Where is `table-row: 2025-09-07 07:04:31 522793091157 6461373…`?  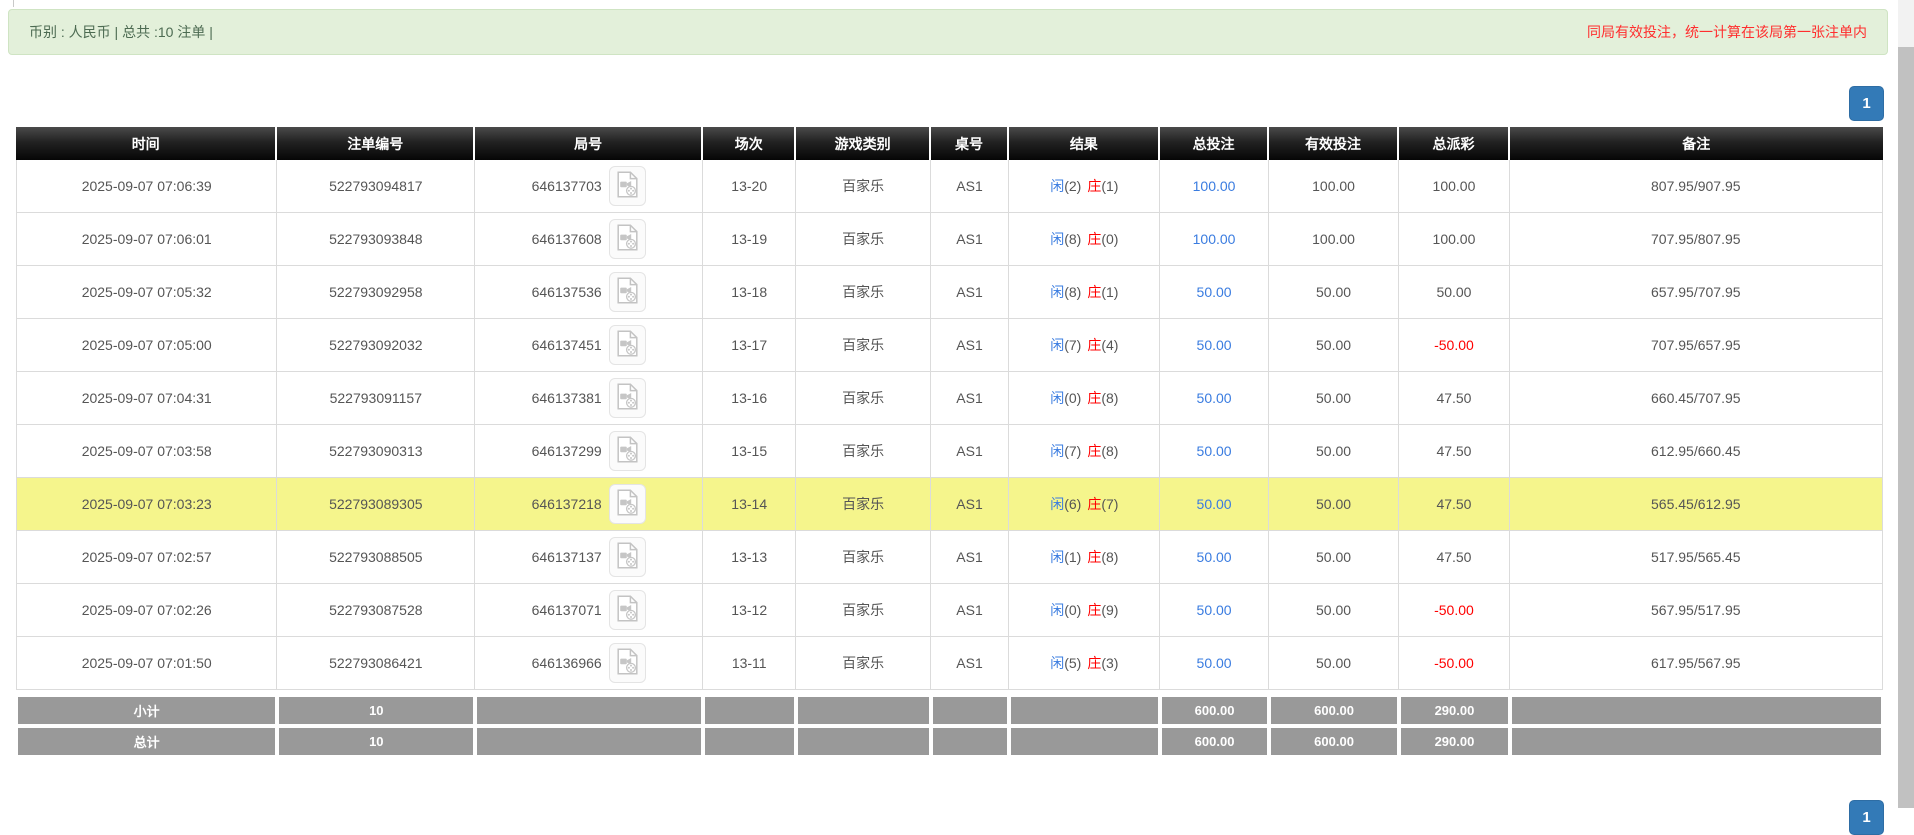 table-row: 2025-09-07 07:04:31 522793091157 6461373… is located at coordinates (949, 398).